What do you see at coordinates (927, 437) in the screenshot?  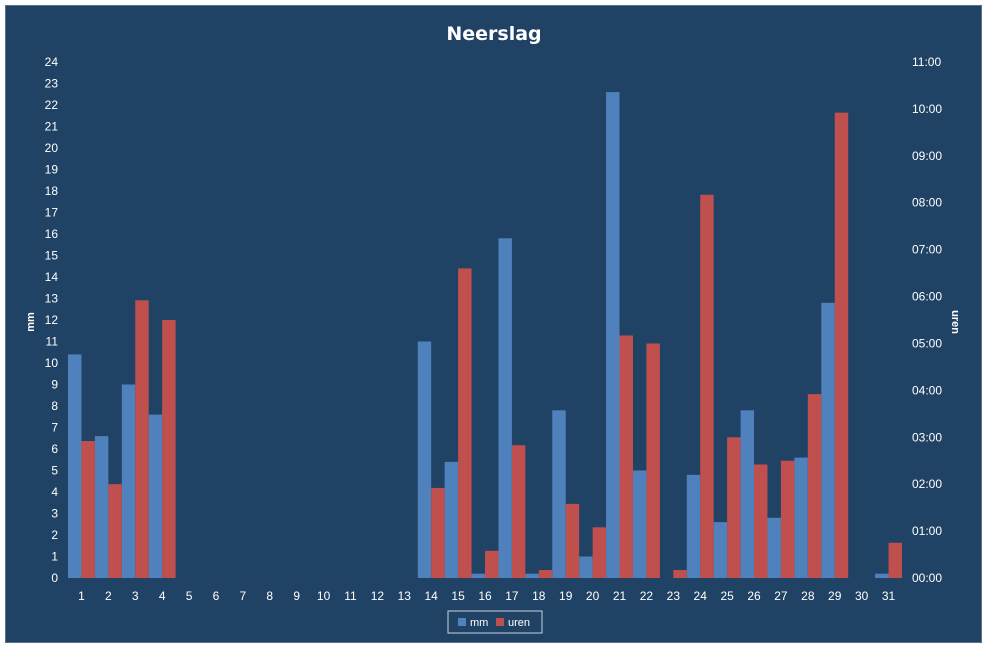 I see `y2-tick-label: 03:00` at bounding box center [927, 437].